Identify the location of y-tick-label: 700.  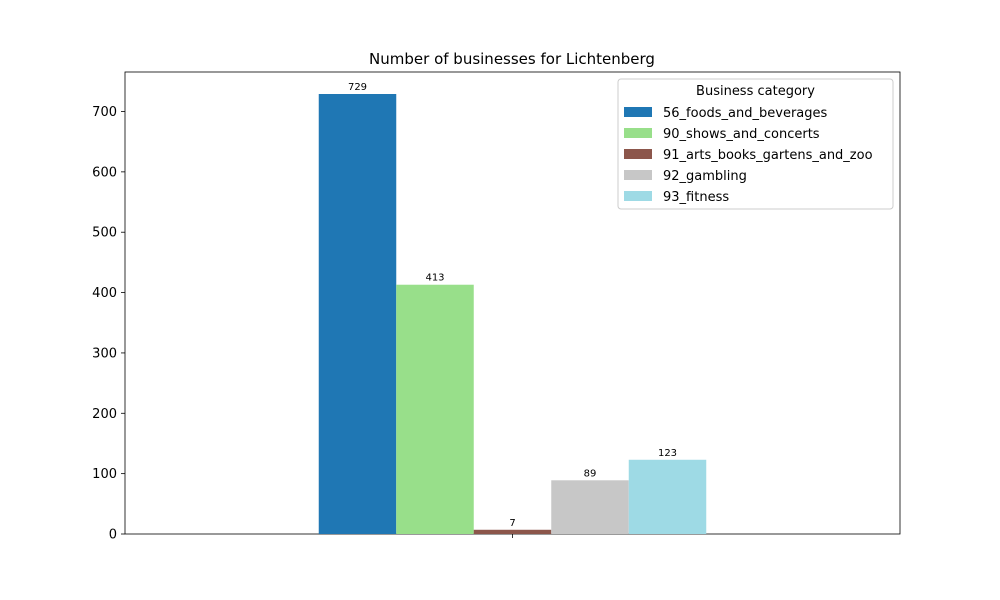
(104, 112).